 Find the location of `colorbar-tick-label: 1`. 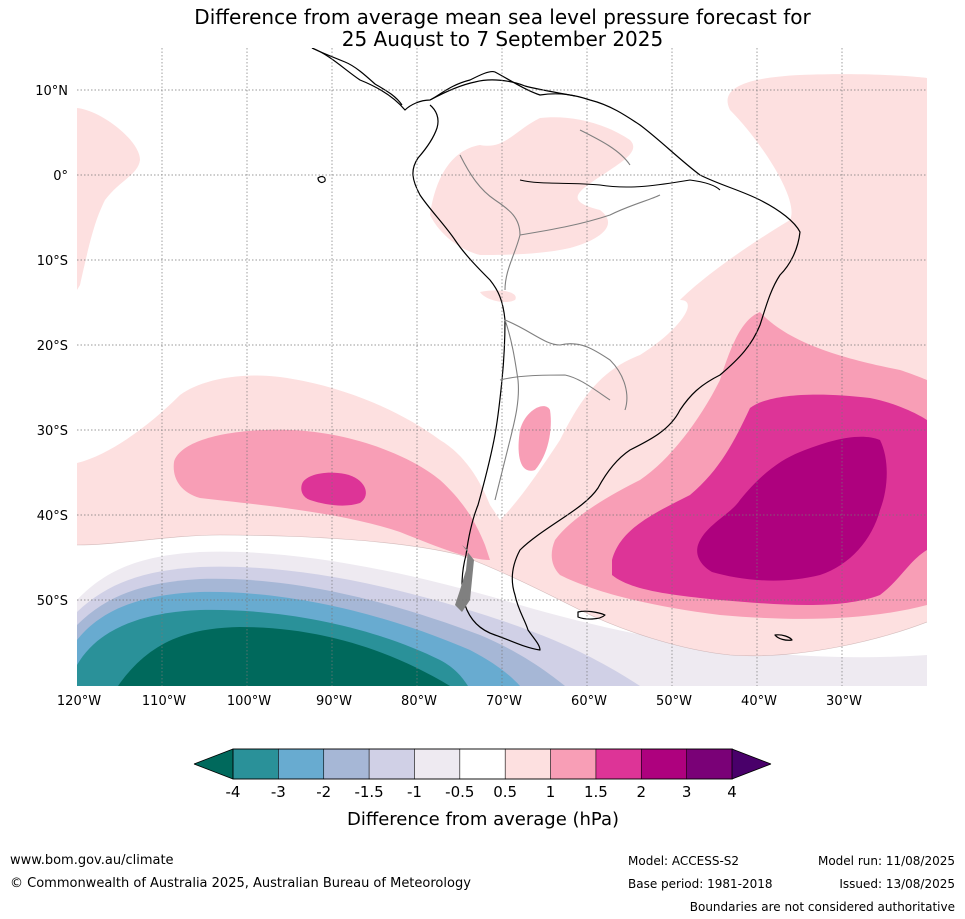

colorbar-tick-label: 1 is located at coordinates (551, 792).